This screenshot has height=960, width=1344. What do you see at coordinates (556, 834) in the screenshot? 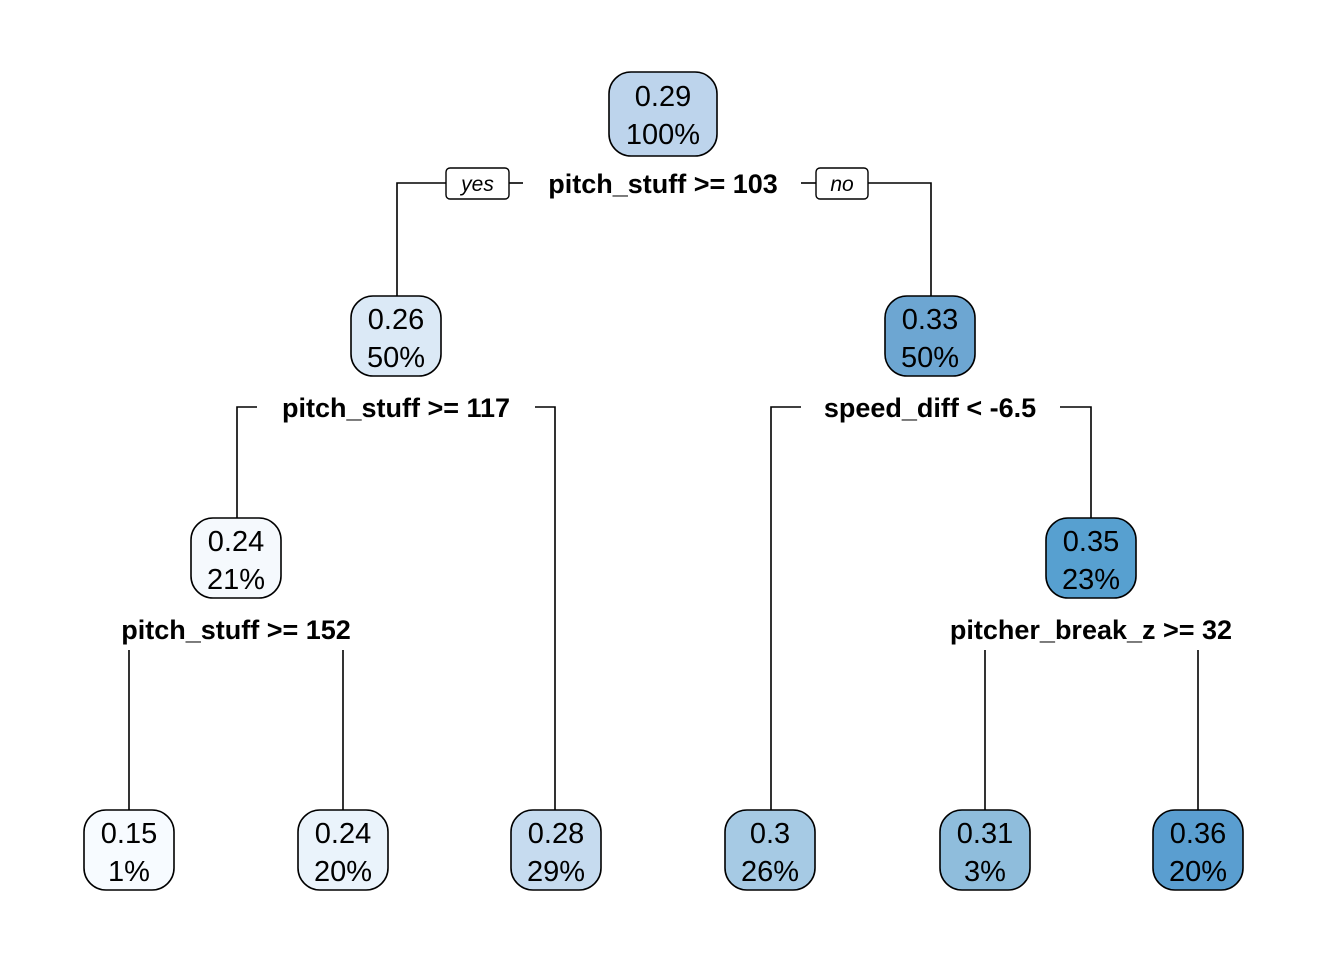
I see `node-value: 0.28` at bounding box center [556, 834].